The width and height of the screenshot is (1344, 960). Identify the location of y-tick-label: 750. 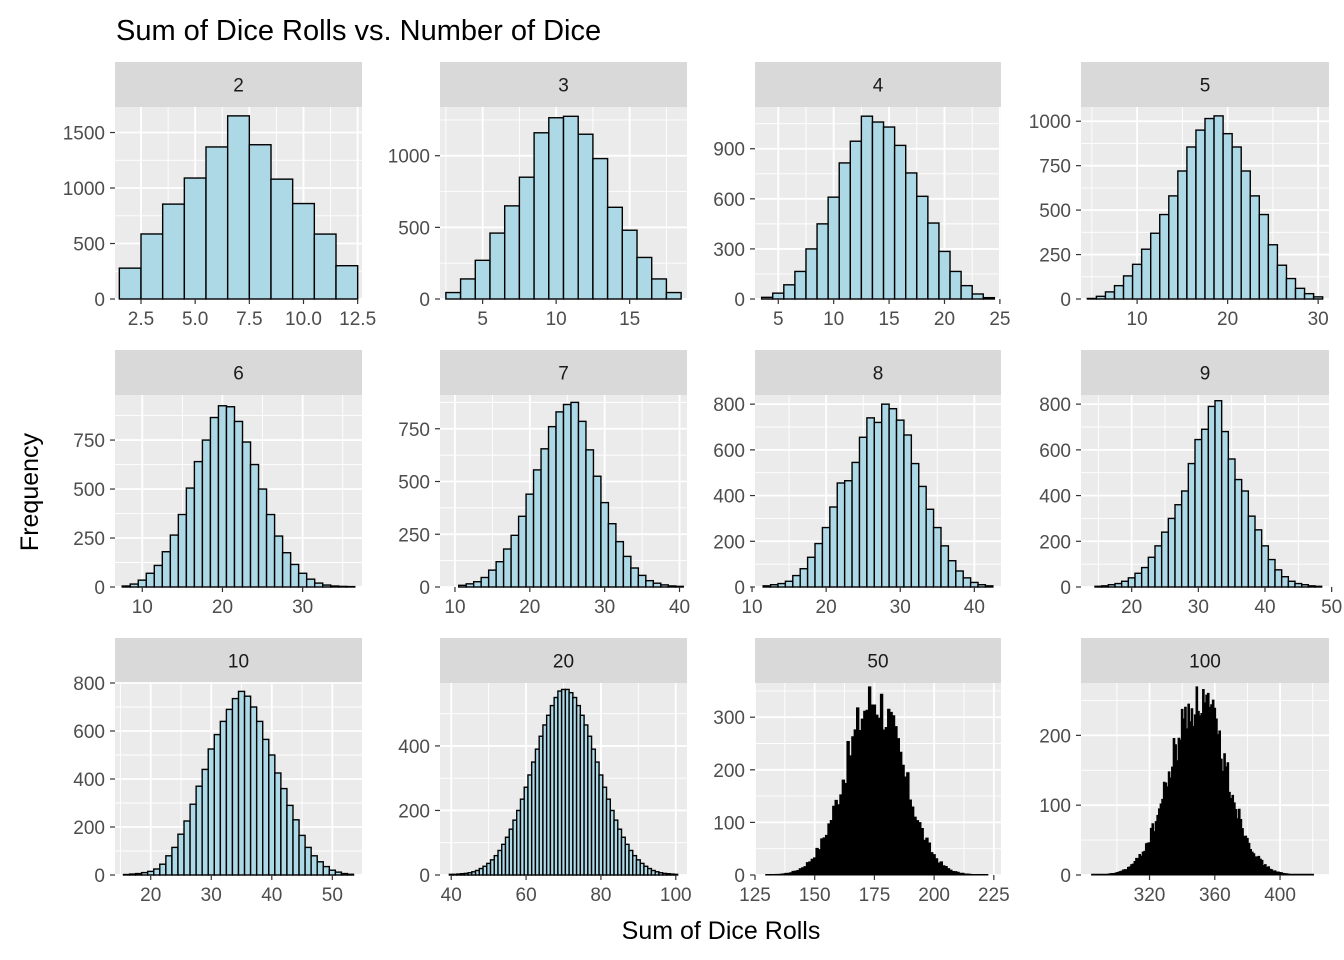
(414, 430).